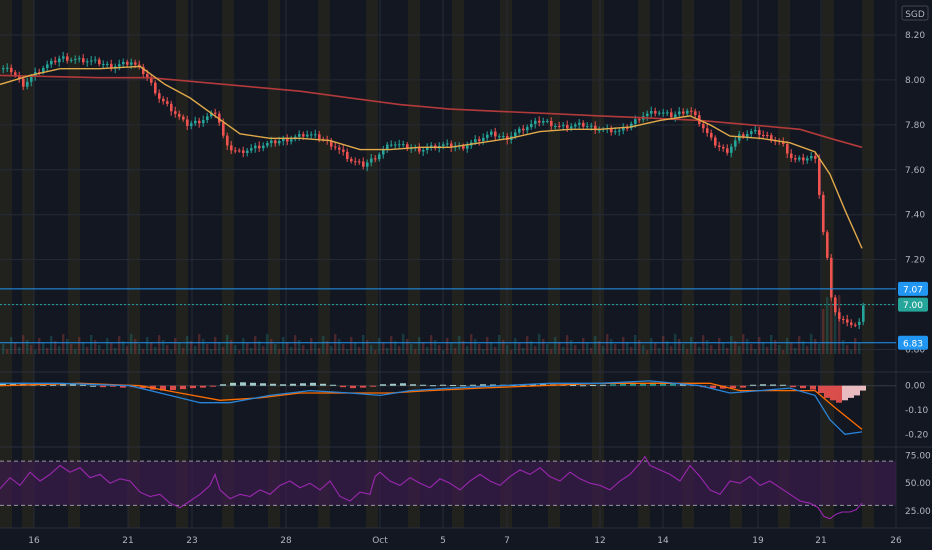 The width and height of the screenshot is (932, 550). I want to click on time-tick-label: 23, so click(191, 541).